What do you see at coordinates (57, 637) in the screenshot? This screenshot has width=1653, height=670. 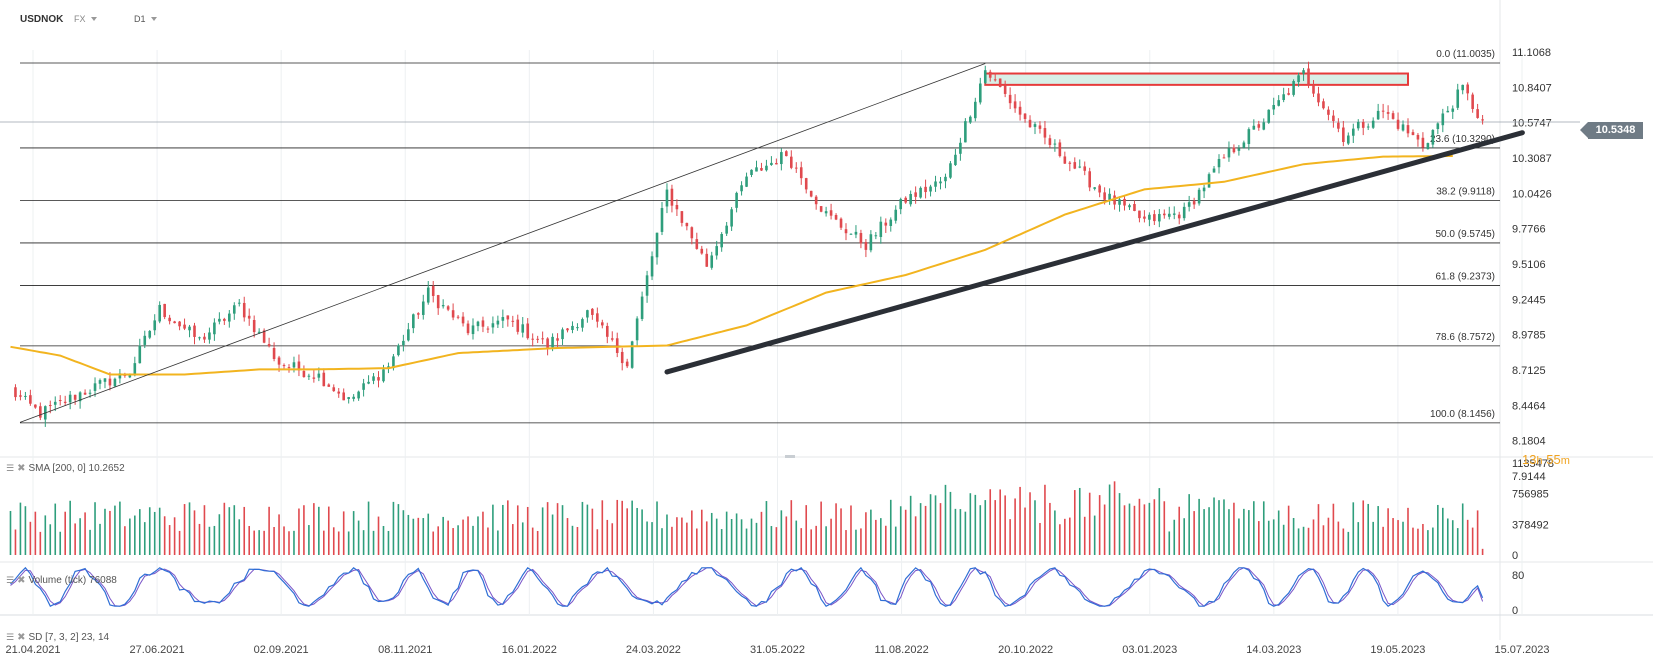 I see `stoch-indicator-legend: ☰ ✖ SD [7, 3, 2] 23, 14` at bounding box center [57, 637].